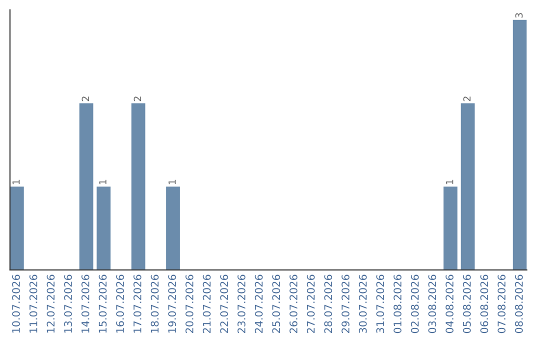 Image resolution: width=540 pixels, height=340 pixels. What do you see at coordinates (224, 304) in the screenshot?
I see `x-tick-label: 22.07.2026` at bounding box center [224, 304].